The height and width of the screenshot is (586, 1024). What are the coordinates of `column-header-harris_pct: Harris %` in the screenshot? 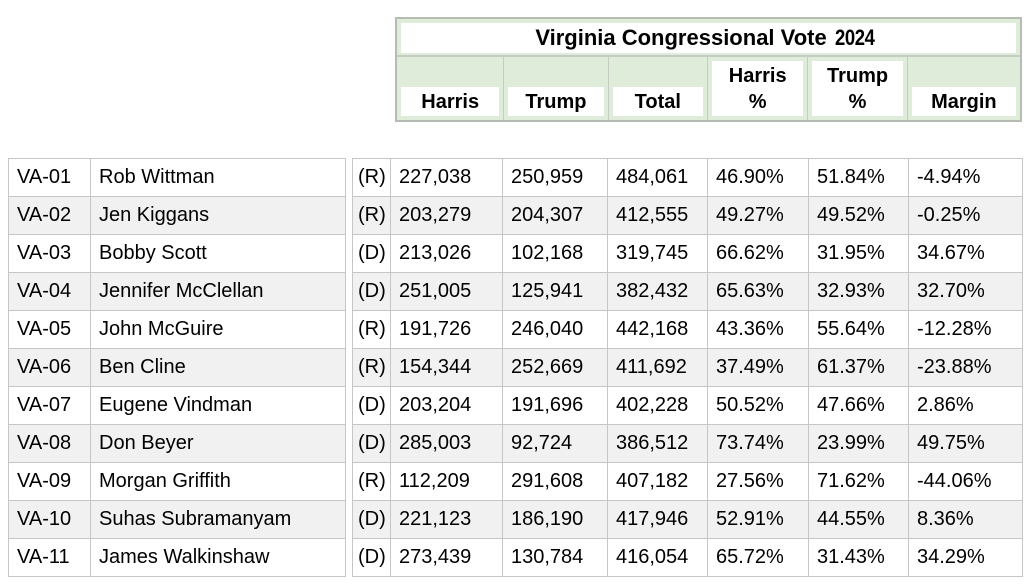 It's located at (757, 88).